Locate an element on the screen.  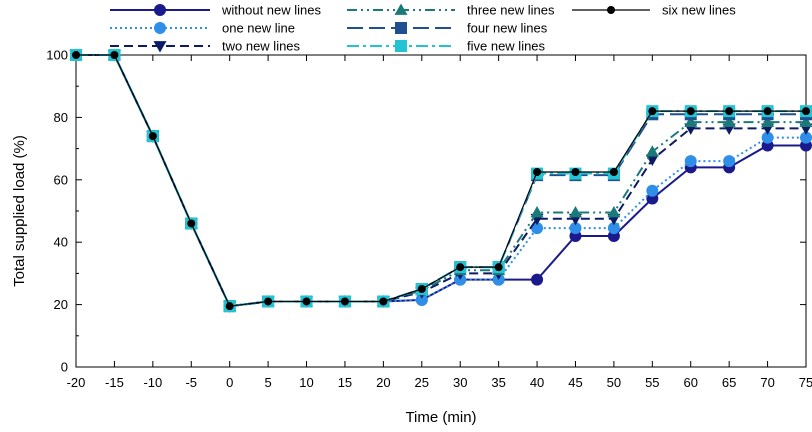
x-tick-label: 50 is located at coordinates (614, 382).